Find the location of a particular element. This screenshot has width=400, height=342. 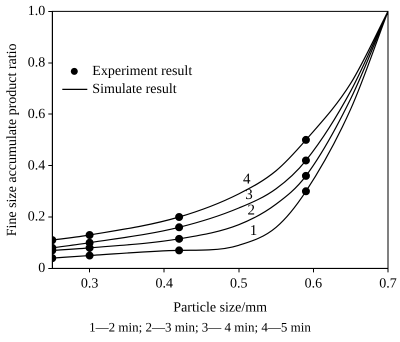

x-tick-label: 0.7 is located at coordinates (388, 284).